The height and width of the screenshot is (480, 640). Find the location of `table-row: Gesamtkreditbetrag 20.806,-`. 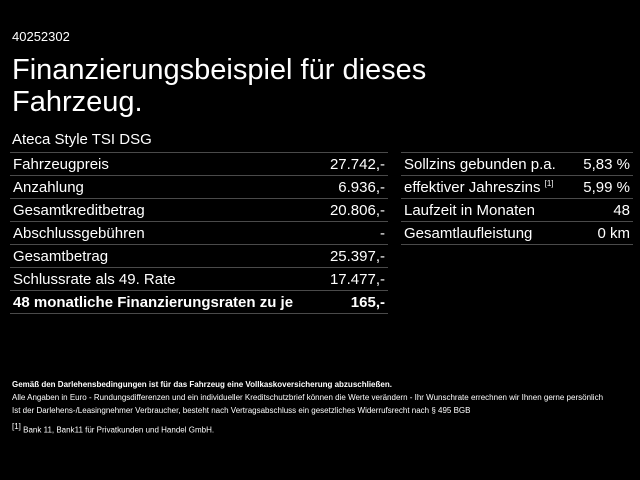

table-row: Gesamtkreditbetrag 20.806,- is located at coordinates (199, 210).